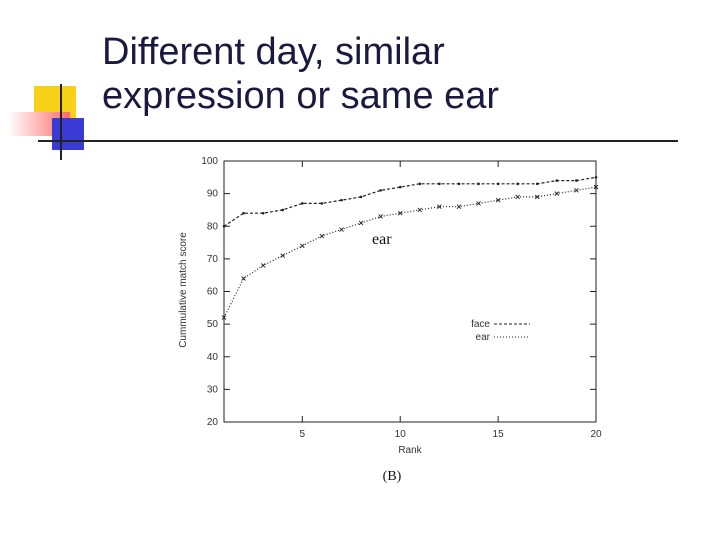  What do you see at coordinates (213, 422) in the screenshot?
I see `y-tick-label-20: 20` at bounding box center [213, 422].